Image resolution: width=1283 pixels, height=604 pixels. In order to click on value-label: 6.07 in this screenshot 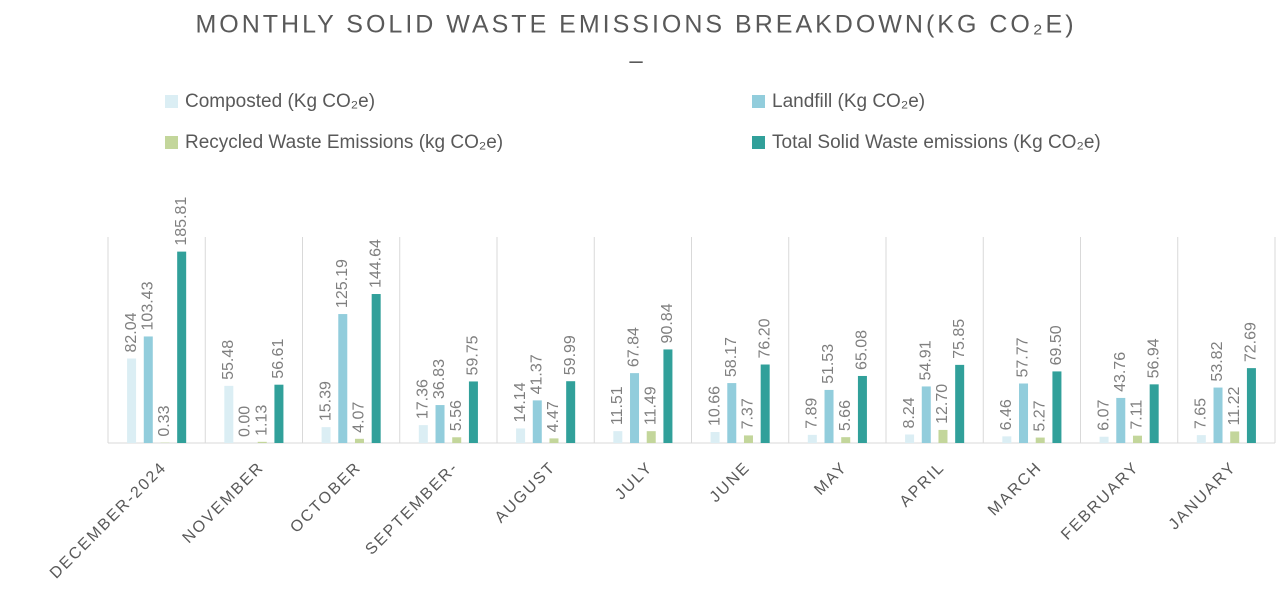, I will do `click(1103, 415)`.